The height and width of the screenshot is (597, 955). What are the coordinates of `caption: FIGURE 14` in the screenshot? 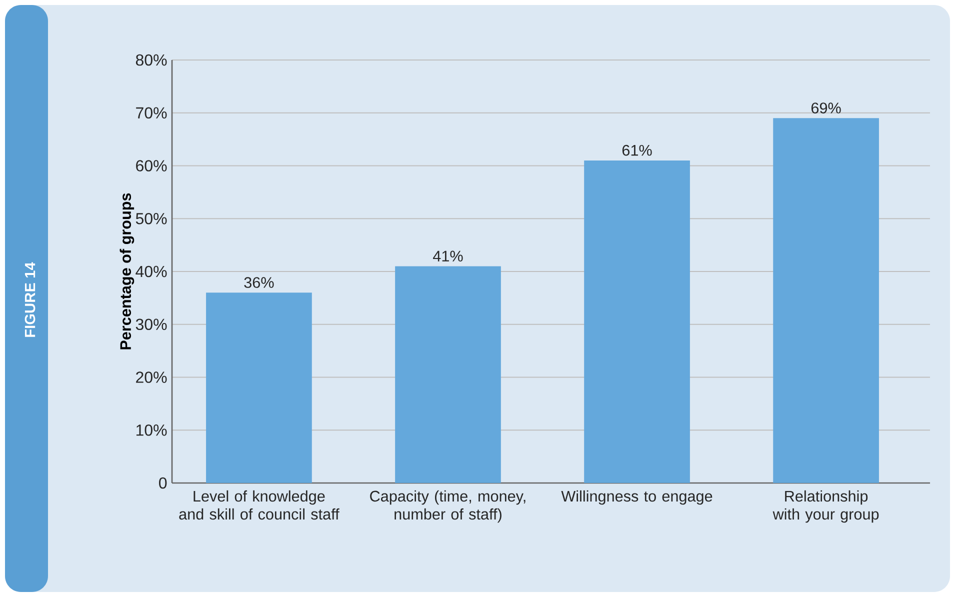 It's located at (30, 299).